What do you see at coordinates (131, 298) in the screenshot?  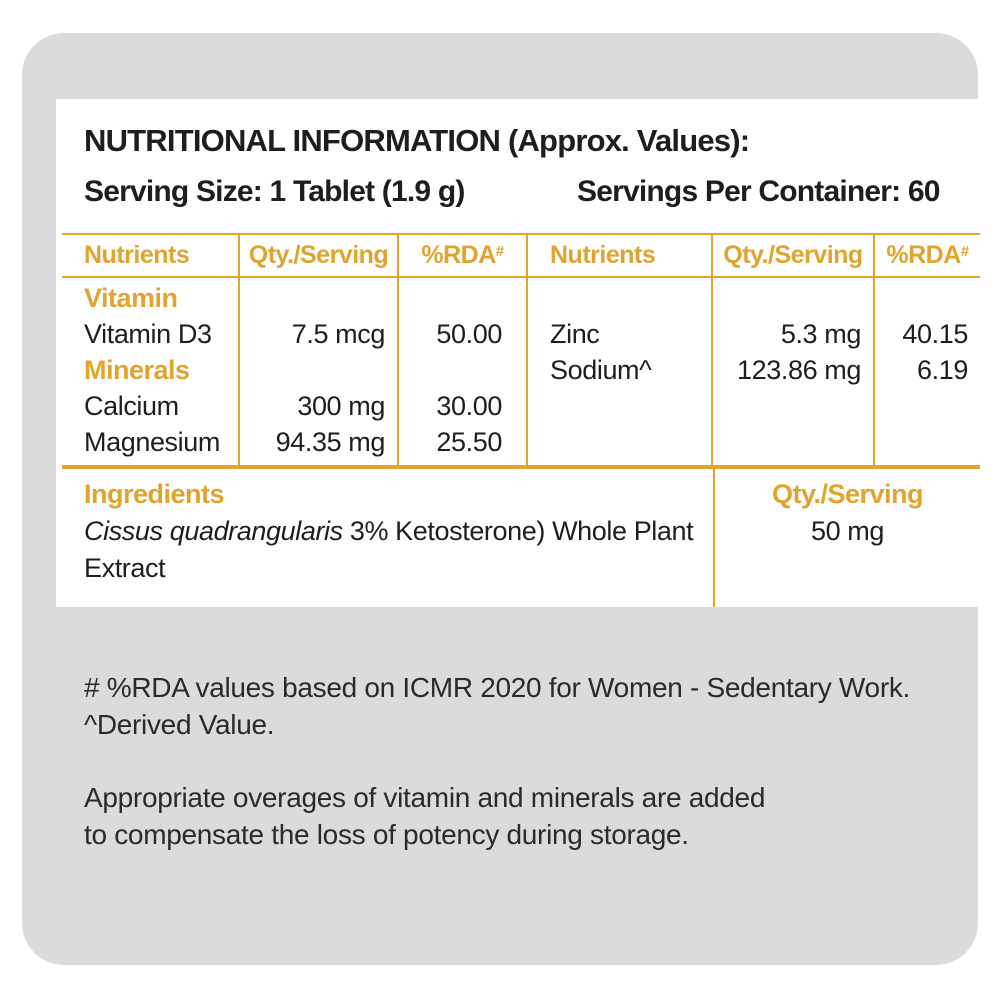 I see `section-label-vitamin: Vitamin` at bounding box center [131, 298].